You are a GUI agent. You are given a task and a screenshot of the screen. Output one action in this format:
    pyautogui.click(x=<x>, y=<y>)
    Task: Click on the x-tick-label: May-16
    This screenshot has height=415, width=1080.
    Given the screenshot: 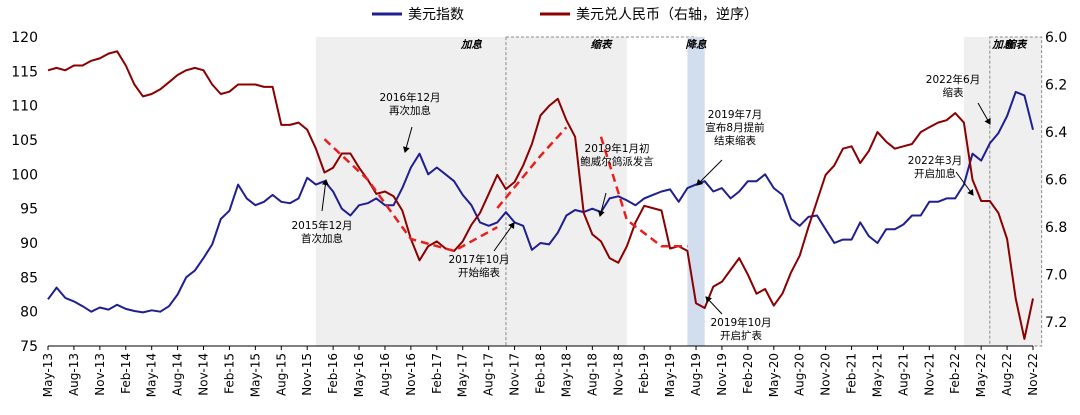 What is the action you would take?
    pyautogui.click(x=359, y=375)
    